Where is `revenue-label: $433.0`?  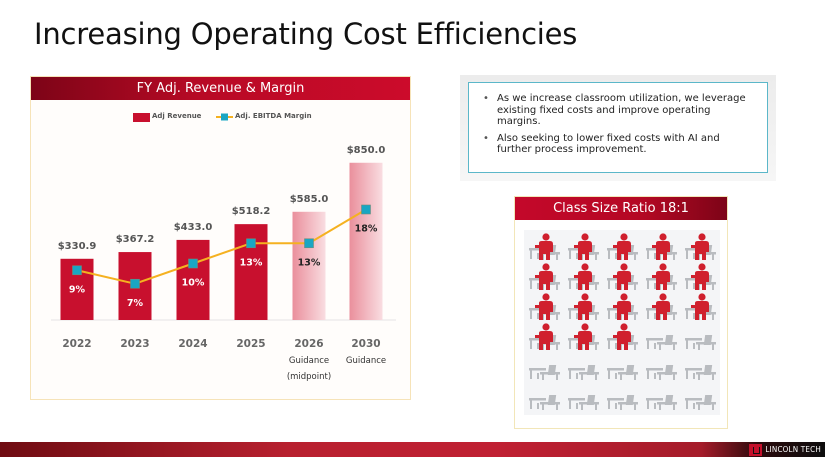
revenue-label: $433.0 is located at coordinates (193, 227).